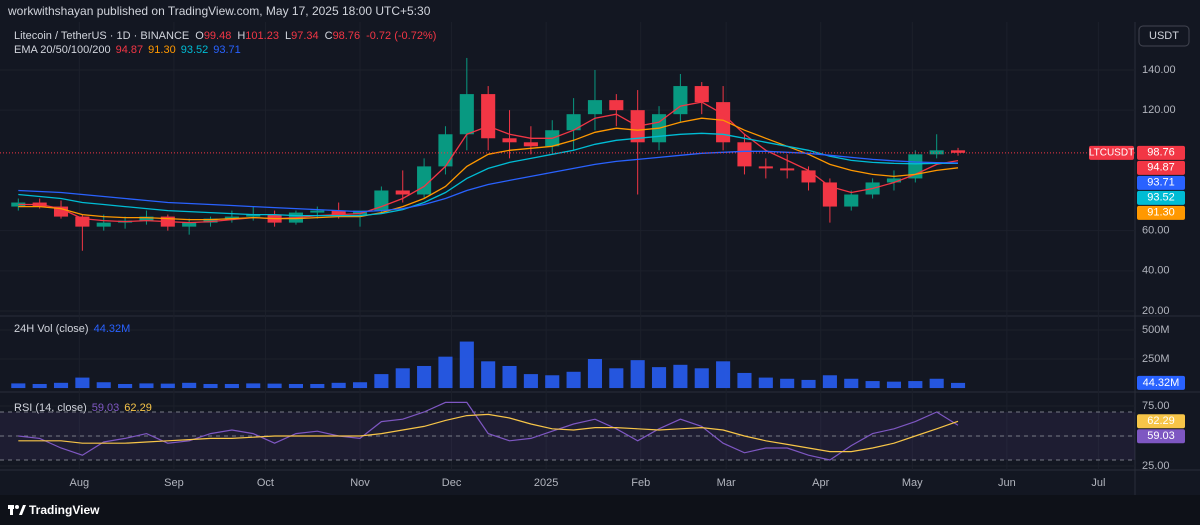  Describe the element at coordinates (112, 329) in the screenshot. I see `pane-value: 44.32M` at that location.